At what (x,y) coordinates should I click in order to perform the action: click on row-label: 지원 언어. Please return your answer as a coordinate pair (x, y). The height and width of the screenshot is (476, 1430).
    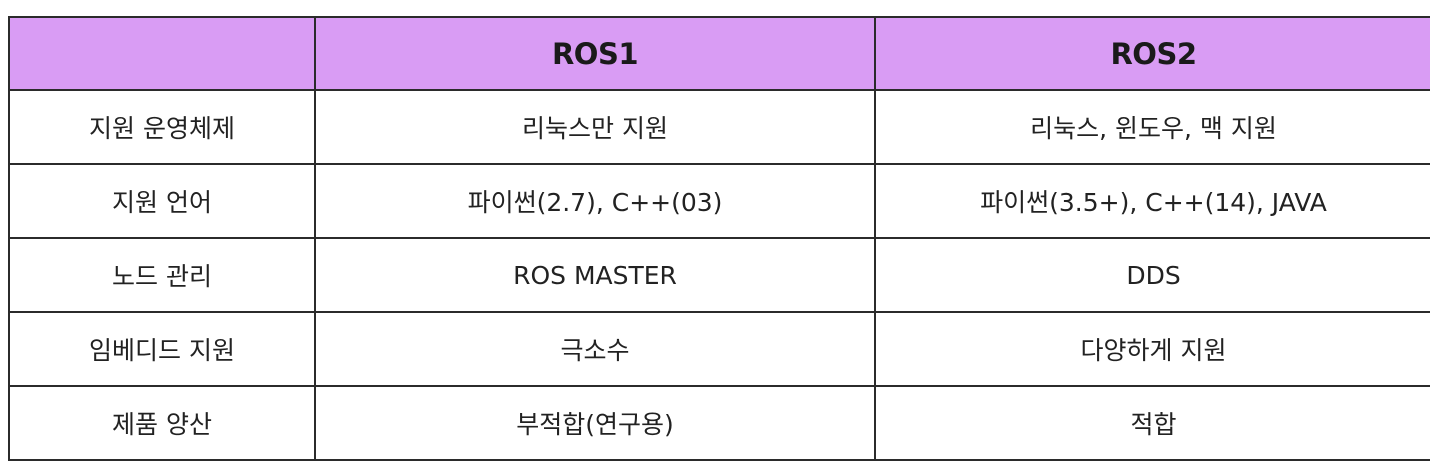
    Looking at the image, I should click on (162, 201).